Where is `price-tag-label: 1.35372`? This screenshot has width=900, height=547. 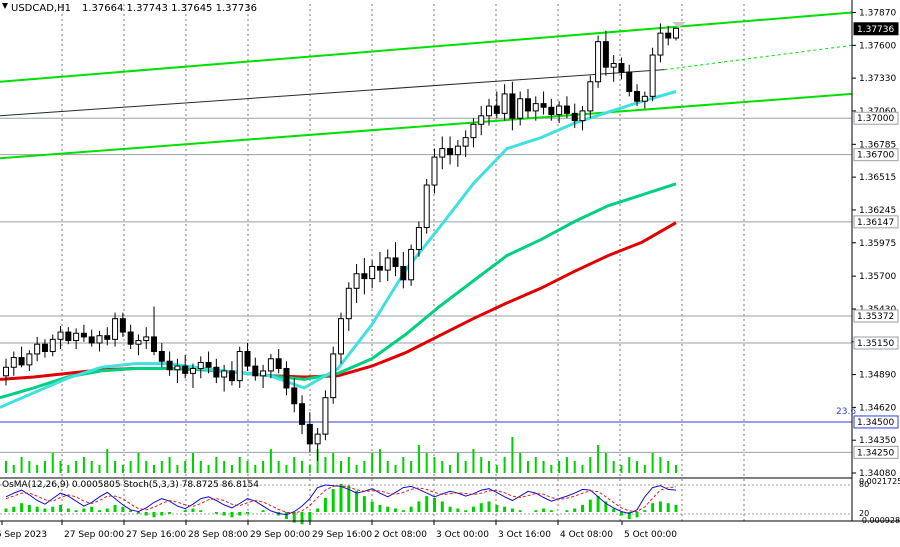
price-tag-label: 1.35372 is located at coordinates (875, 317).